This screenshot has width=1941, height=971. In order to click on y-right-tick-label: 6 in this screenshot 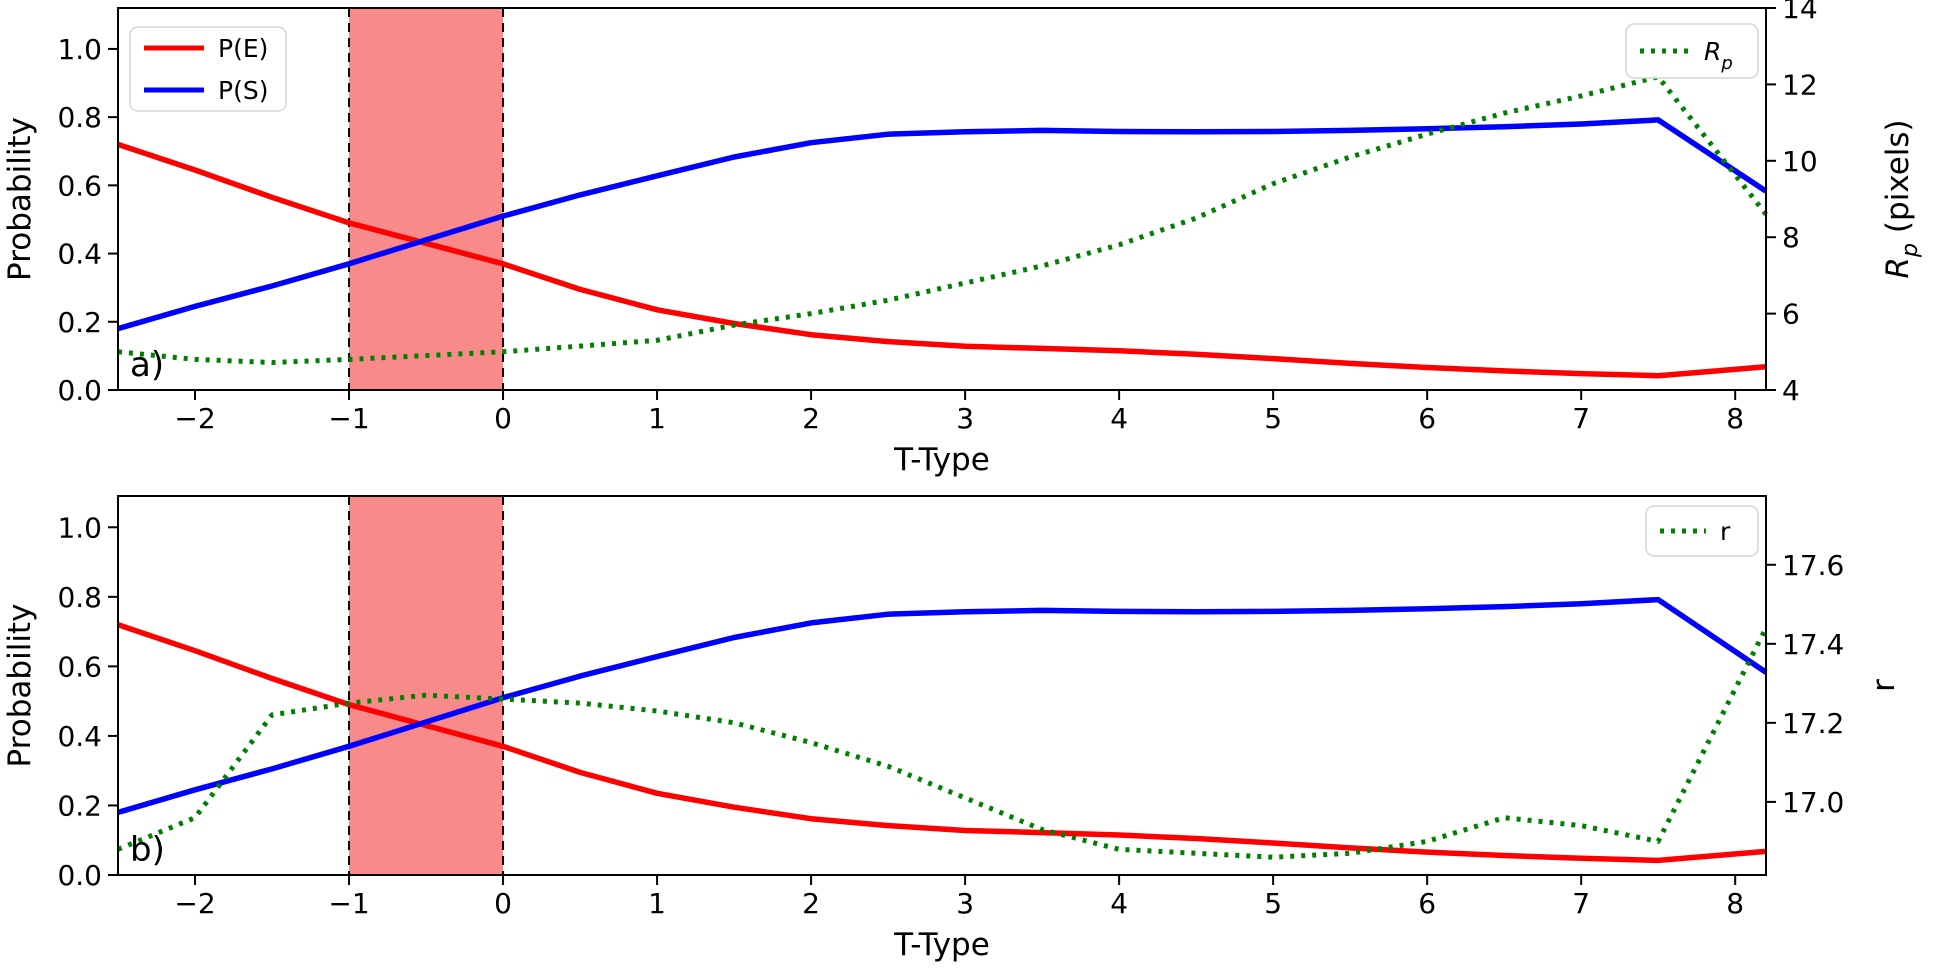, I will do `click(1791, 314)`.